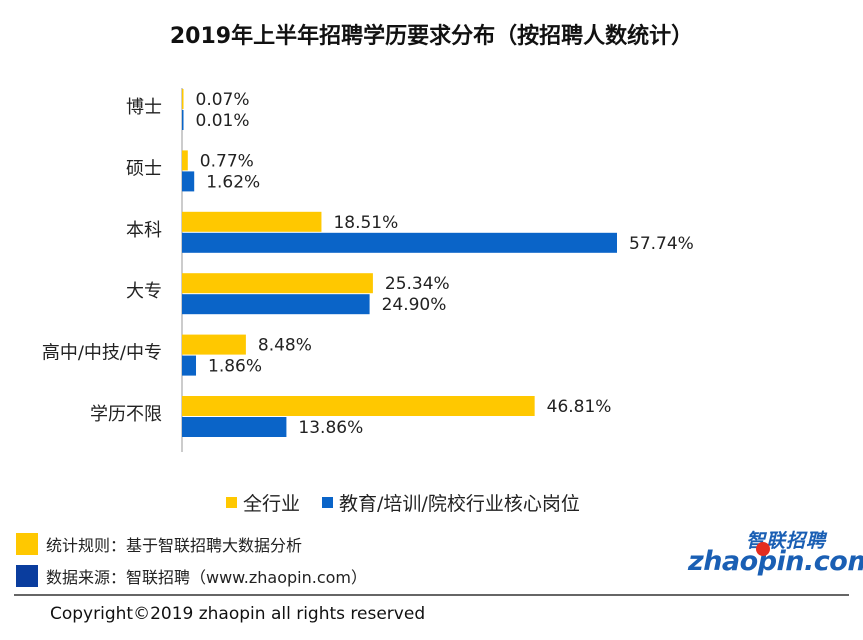  What do you see at coordinates (144, 230) in the screenshot?
I see `category-label: 本科` at bounding box center [144, 230].